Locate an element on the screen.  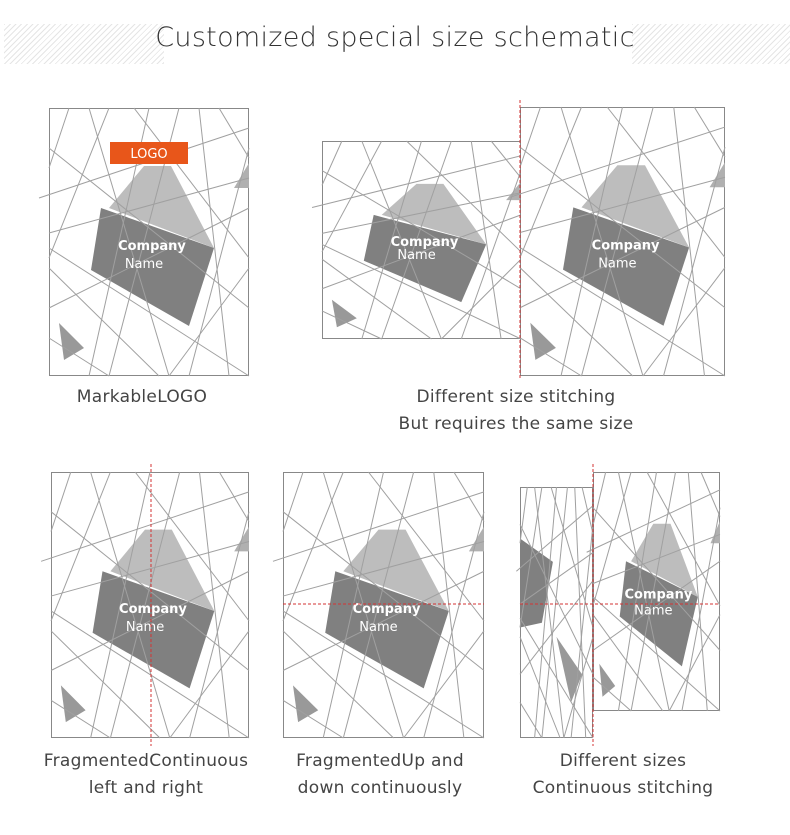
caption-different-sizes-line1: Different sizes is located at coordinates (623, 761).